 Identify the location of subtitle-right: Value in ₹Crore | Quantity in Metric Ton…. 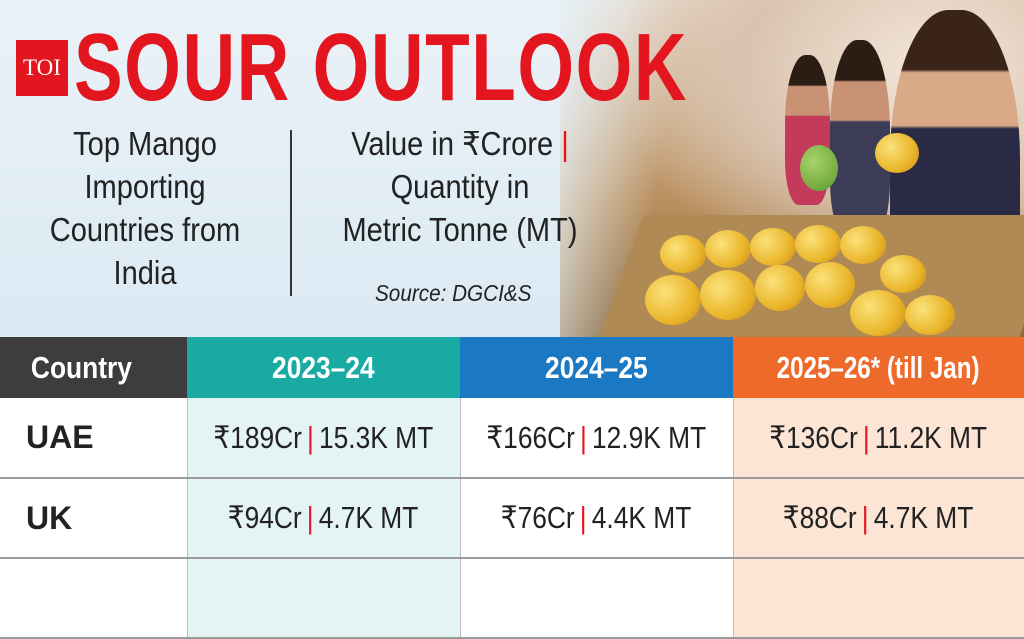
(460, 186).